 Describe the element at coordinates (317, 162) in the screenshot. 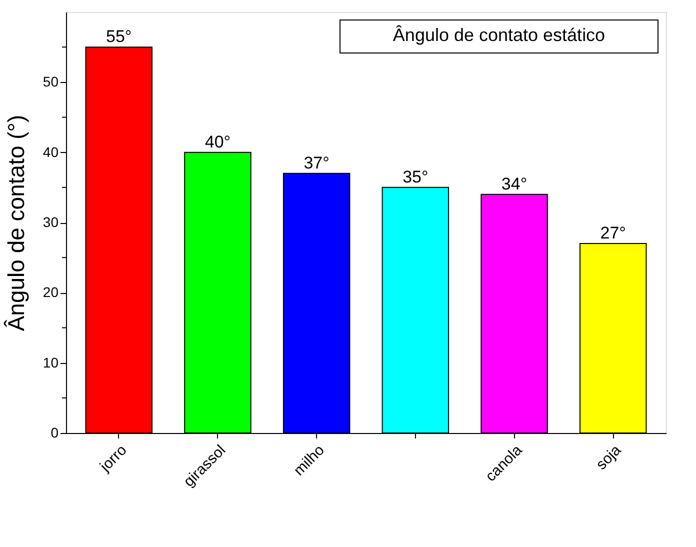

I see `data-label: 37°` at that location.